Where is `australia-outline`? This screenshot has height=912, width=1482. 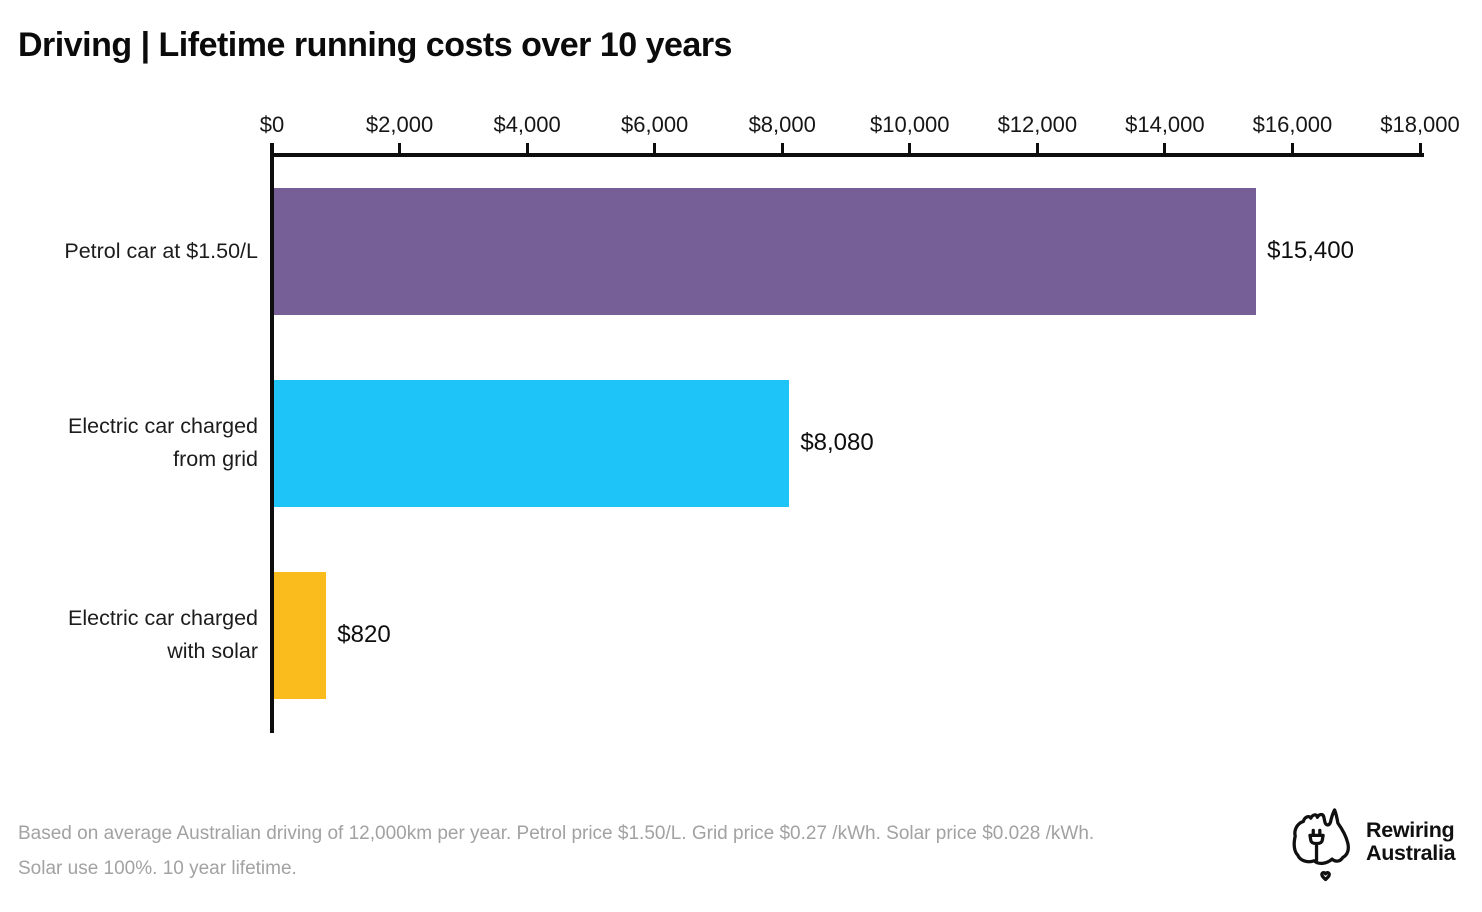 australia-outline is located at coordinates (1321, 836).